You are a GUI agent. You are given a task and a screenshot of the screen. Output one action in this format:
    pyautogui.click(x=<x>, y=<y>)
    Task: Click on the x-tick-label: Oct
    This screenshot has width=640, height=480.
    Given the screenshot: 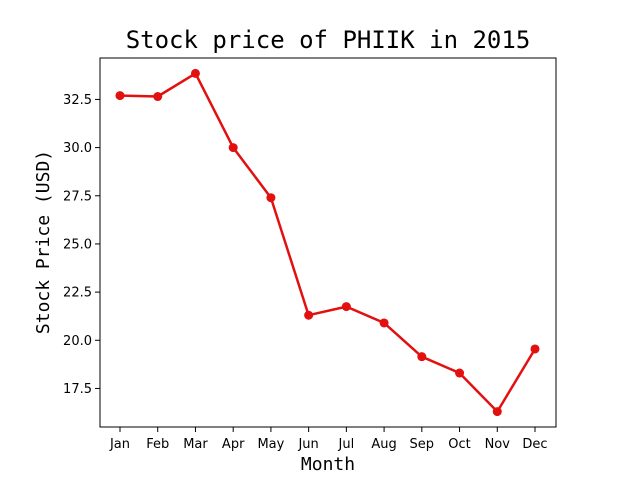 What is the action you would take?
    pyautogui.click(x=459, y=444)
    